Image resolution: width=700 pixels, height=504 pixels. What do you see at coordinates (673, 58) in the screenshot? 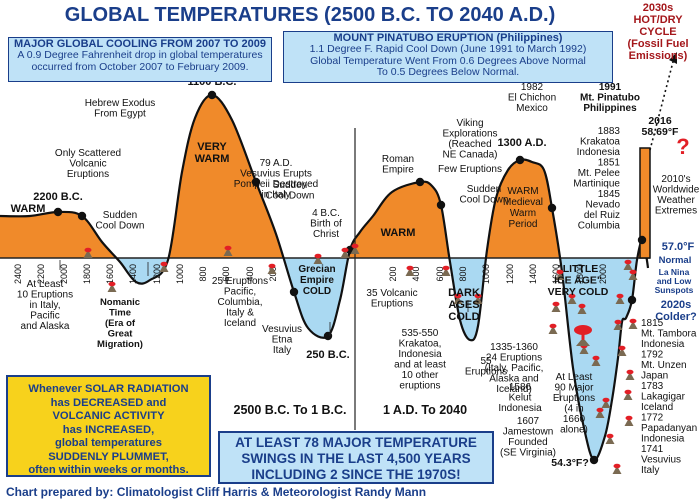
I see `projection-arrow-icon` at bounding box center [673, 58].